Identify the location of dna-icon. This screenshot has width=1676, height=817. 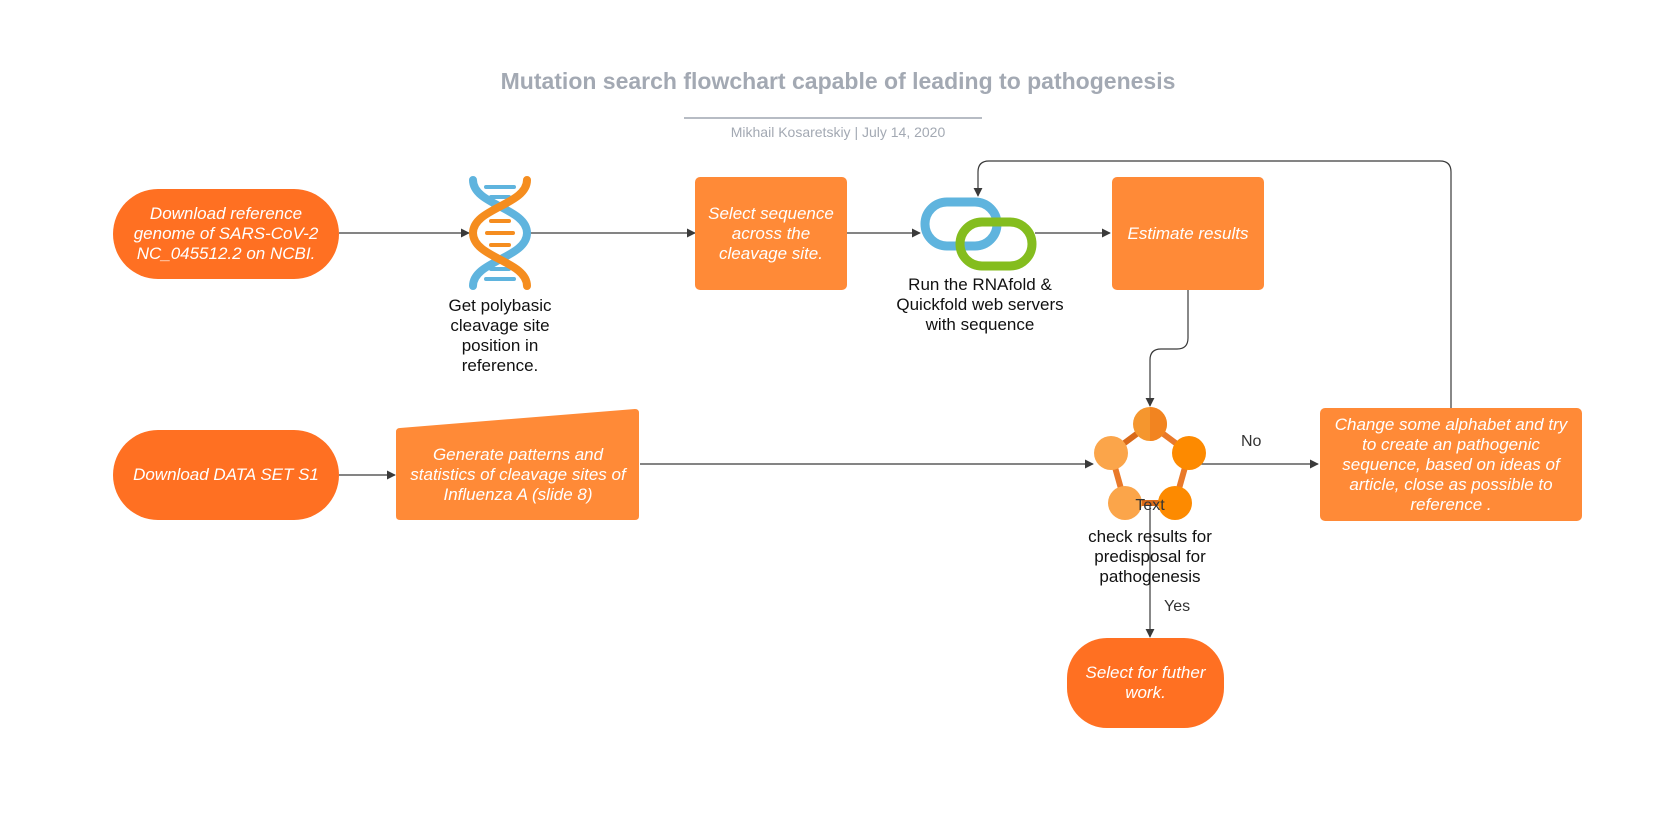
(500, 233).